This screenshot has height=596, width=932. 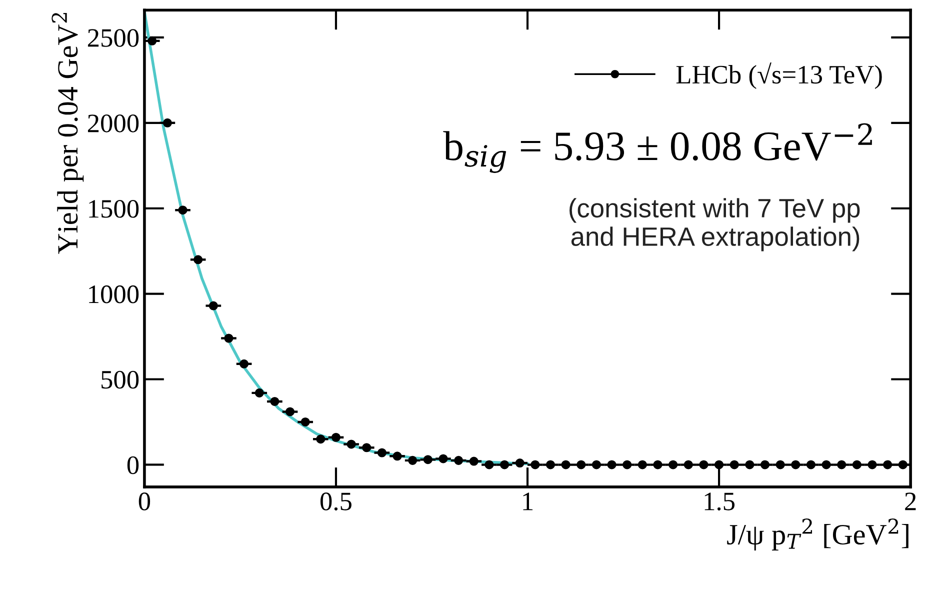 What do you see at coordinates (114, 294) in the screenshot?
I see `y-tick-label: 1000` at bounding box center [114, 294].